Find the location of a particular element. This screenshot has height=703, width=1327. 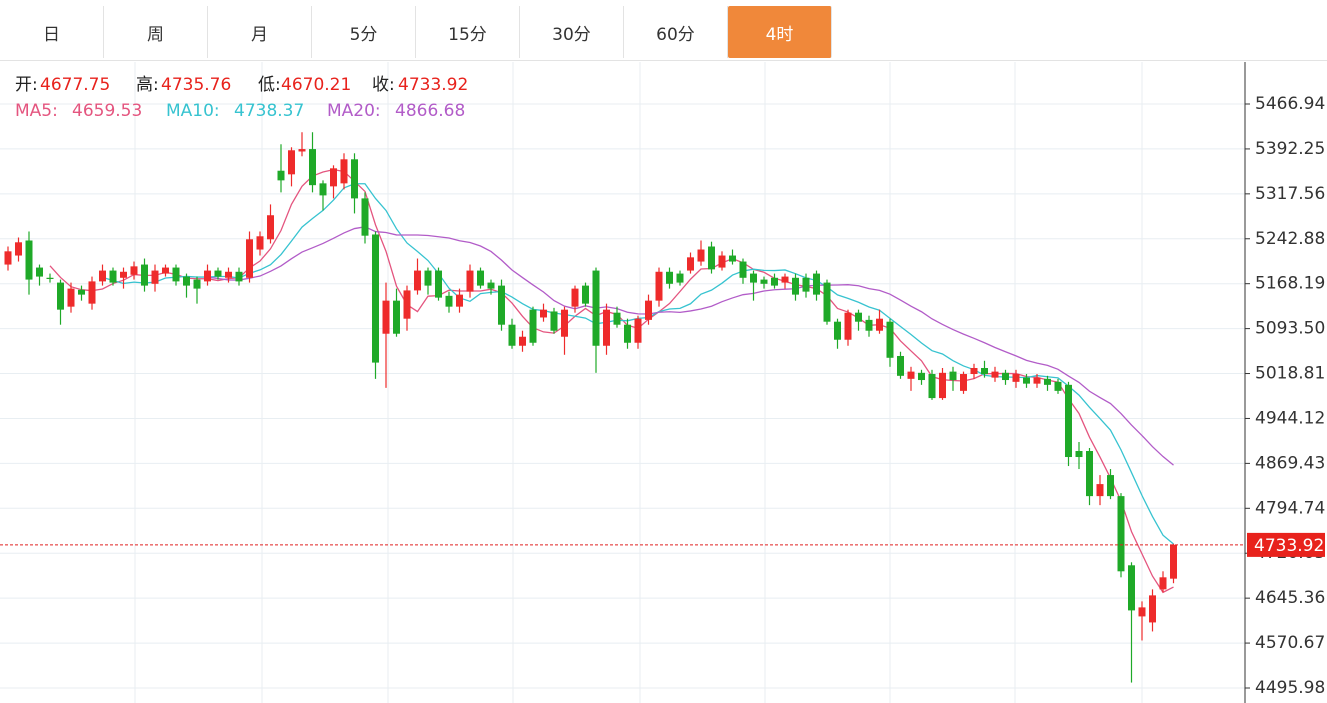

period-tab: 15分 is located at coordinates (468, 32).